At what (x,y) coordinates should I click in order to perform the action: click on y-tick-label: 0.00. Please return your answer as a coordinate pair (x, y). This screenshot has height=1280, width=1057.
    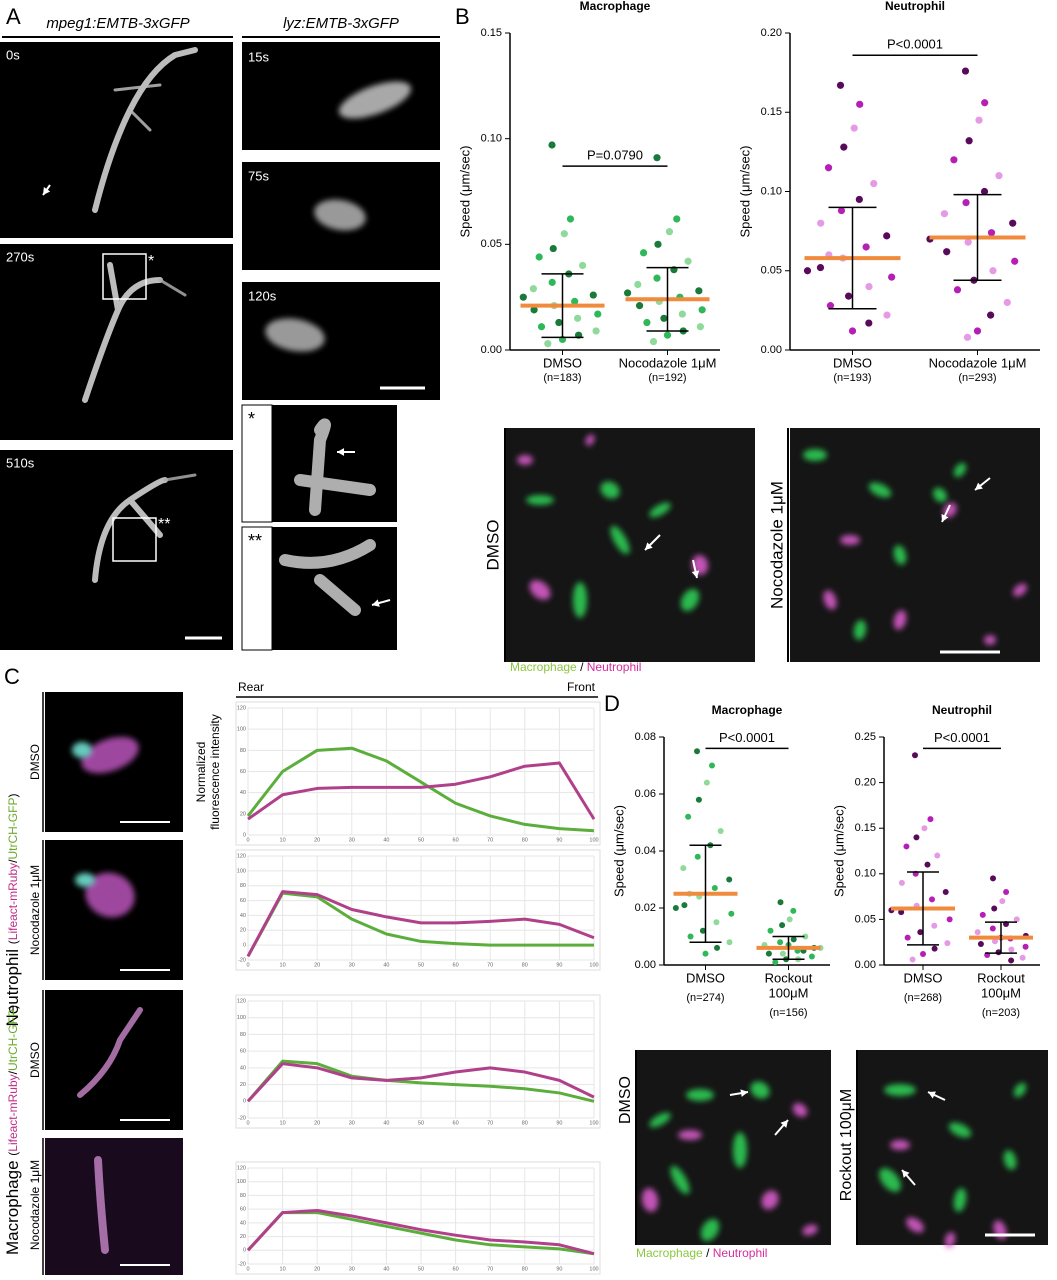
    Looking at the image, I should click on (865, 965).